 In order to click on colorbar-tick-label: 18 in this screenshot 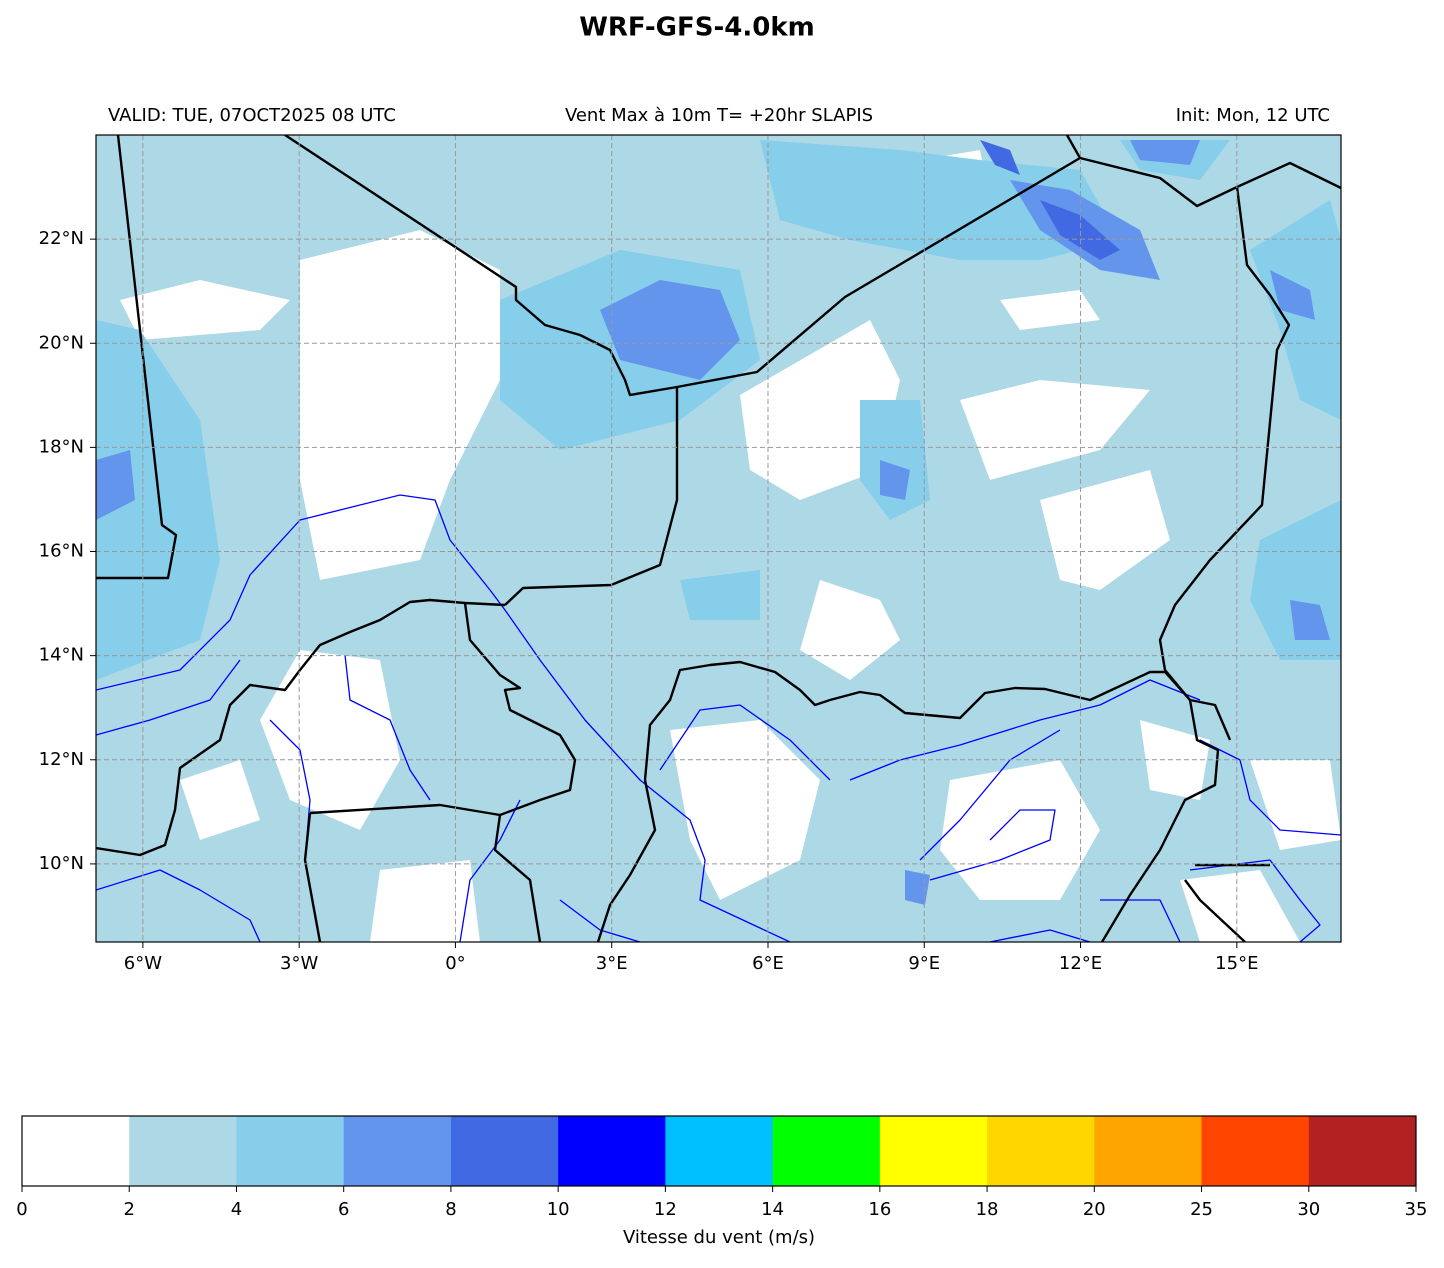, I will do `click(987, 1209)`.